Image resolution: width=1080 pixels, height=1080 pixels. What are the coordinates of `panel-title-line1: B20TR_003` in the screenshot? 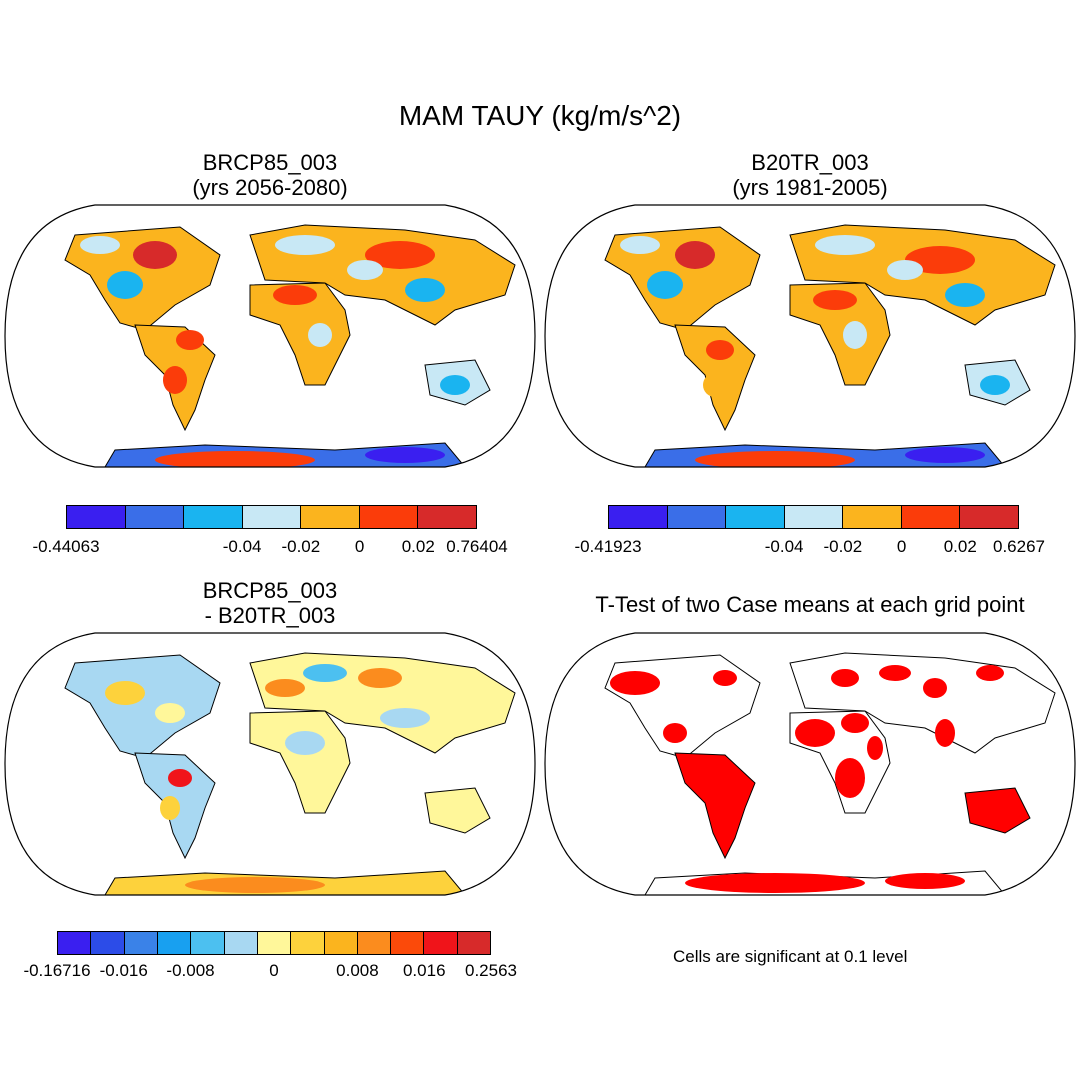 It's located at (810, 162).